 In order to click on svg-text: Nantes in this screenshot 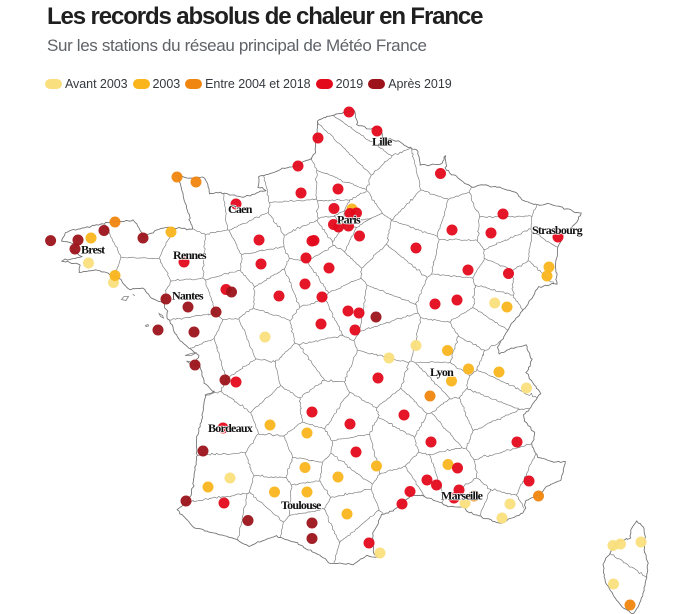, I will do `click(188, 296)`.